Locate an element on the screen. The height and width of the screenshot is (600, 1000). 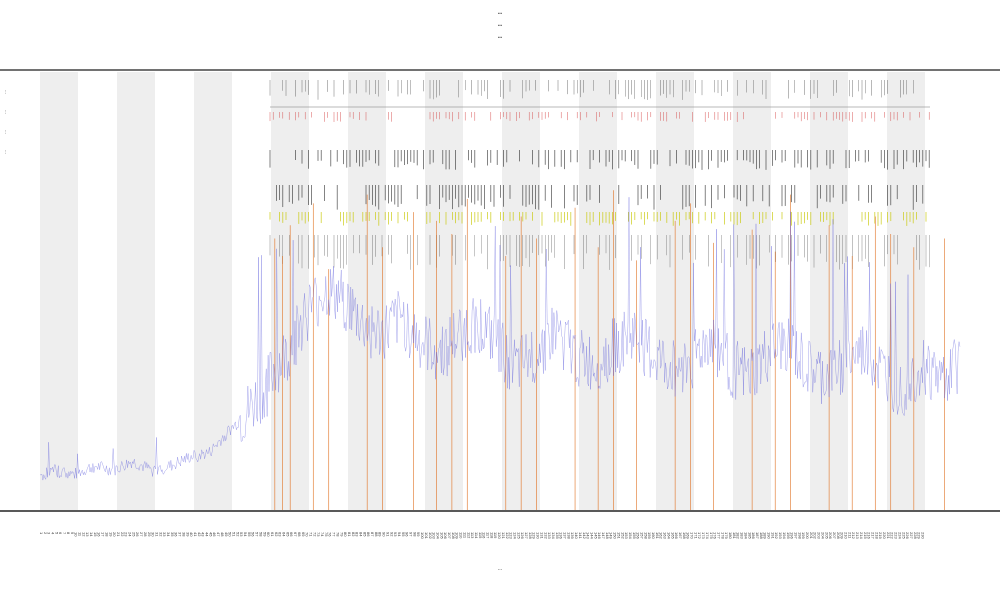
x-tick-label: 82 is located at coordinates (353, 534).